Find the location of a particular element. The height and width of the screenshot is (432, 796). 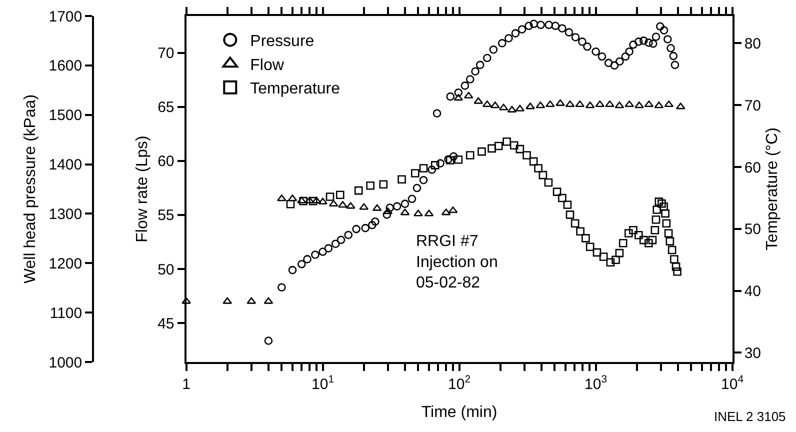

y2-tick-label: 65 is located at coordinates (166, 107).